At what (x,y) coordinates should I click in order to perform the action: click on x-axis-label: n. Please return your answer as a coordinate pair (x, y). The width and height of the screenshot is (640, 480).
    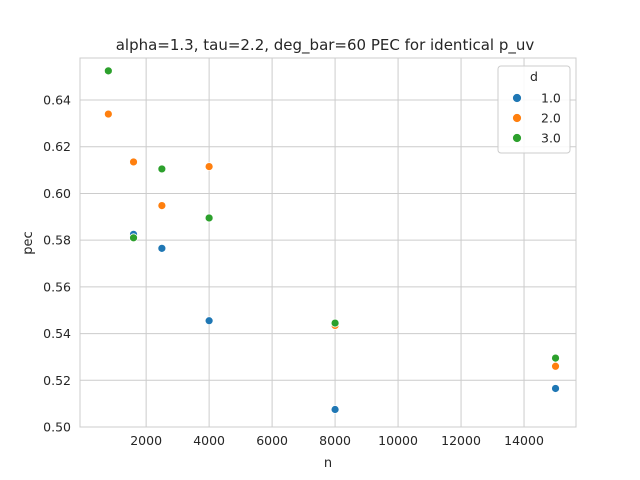
    Looking at the image, I should click on (328, 463).